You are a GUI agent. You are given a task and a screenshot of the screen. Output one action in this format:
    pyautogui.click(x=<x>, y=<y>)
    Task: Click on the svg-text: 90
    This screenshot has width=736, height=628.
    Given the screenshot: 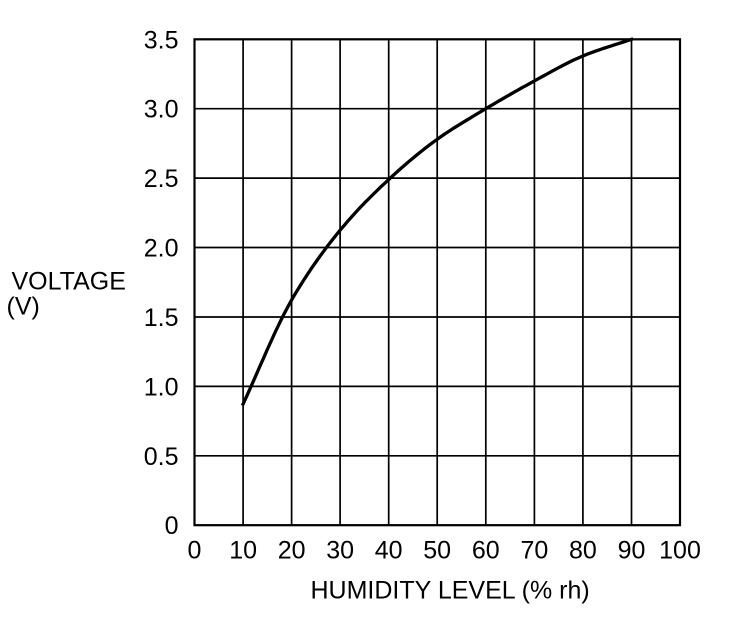 What is the action you would take?
    pyautogui.click(x=632, y=551)
    